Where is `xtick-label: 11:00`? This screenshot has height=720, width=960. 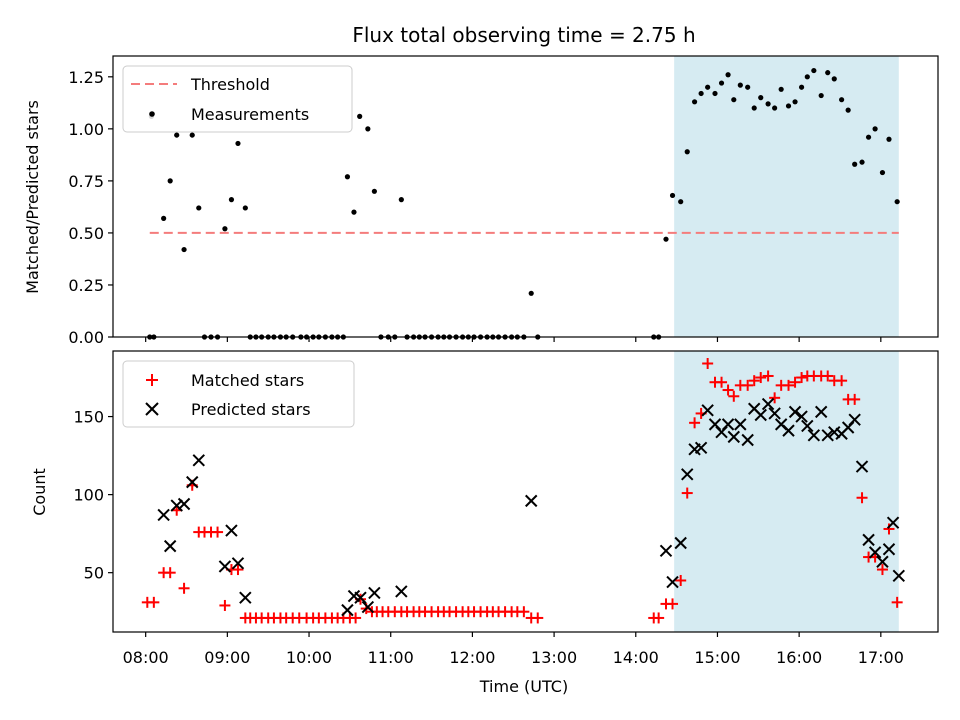
xtick-label: 11:00 is located at coordinates (391, 657).